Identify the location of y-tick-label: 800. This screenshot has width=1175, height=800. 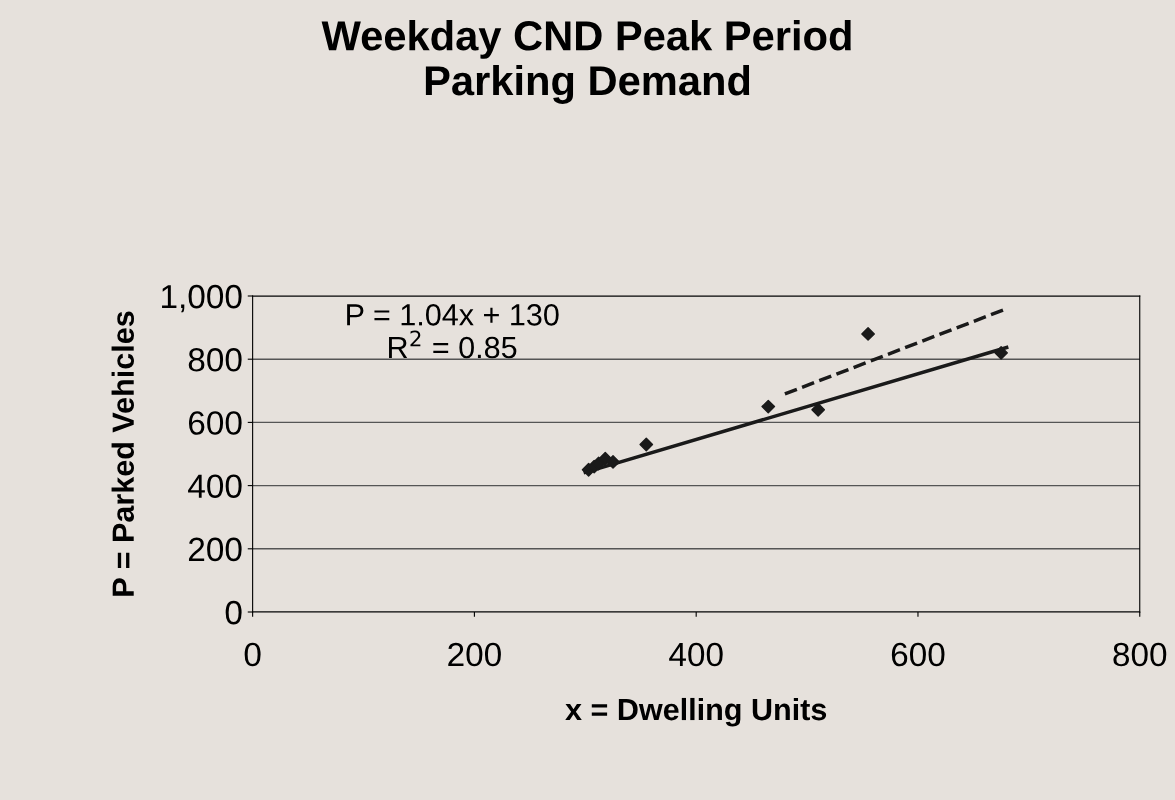
(215, 360).